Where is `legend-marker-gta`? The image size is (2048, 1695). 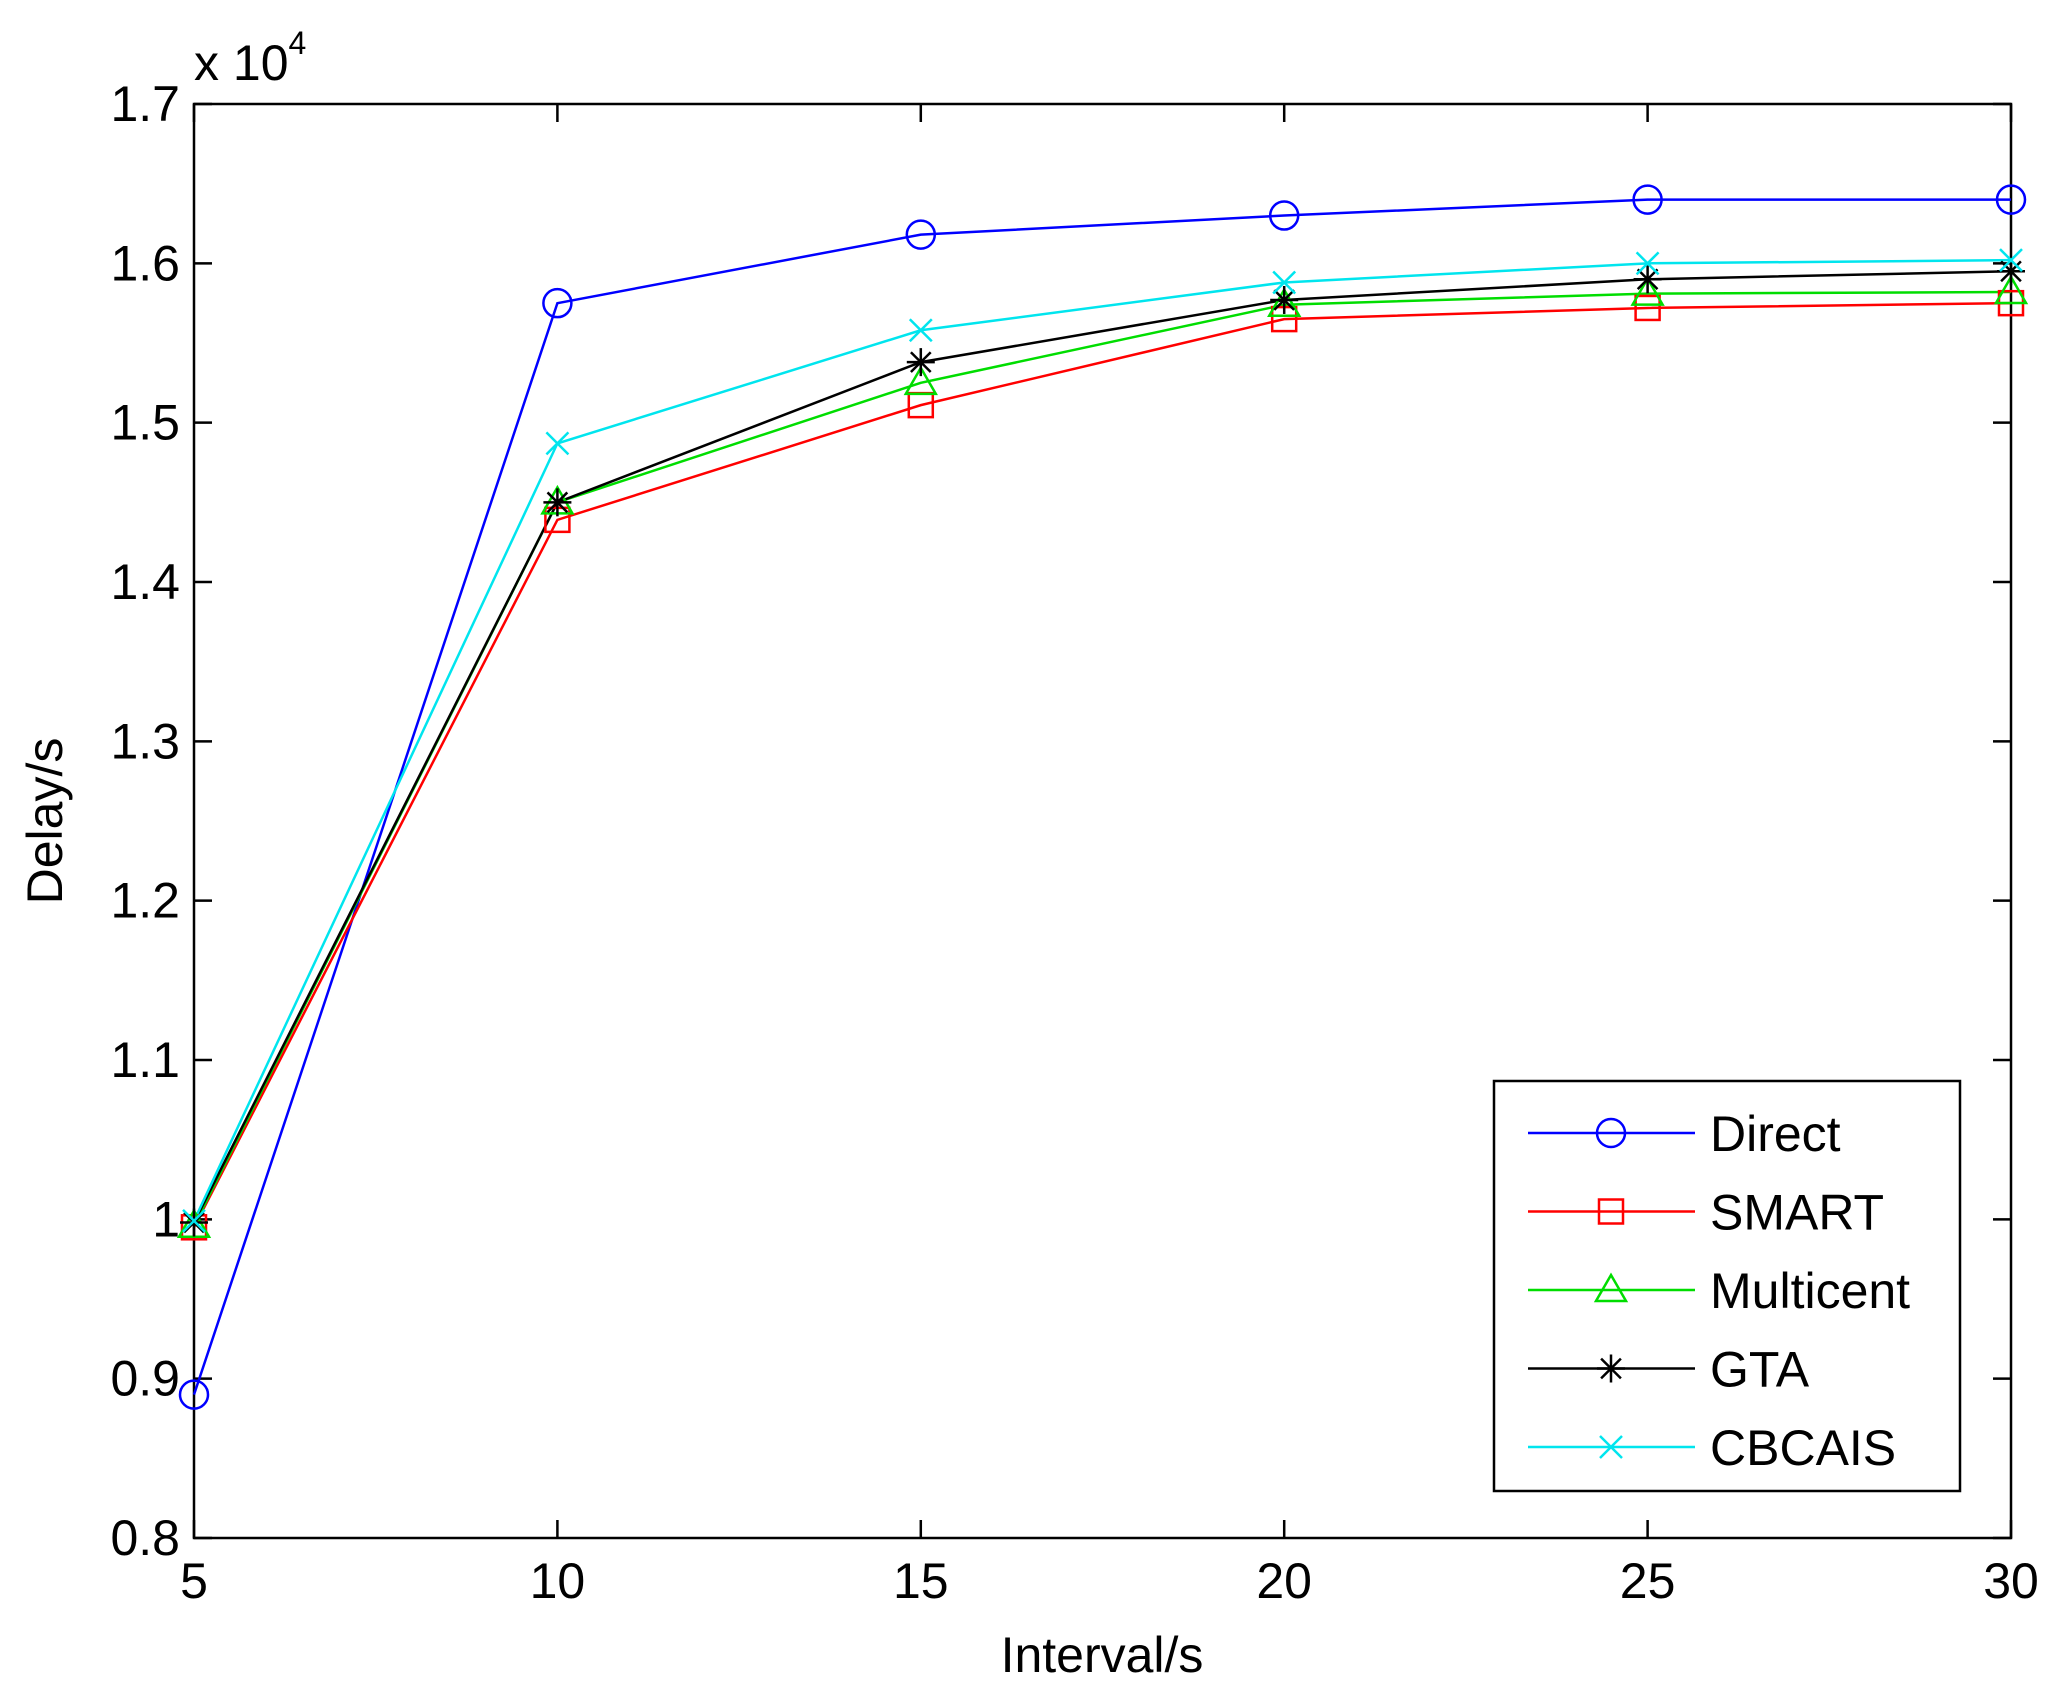
legend-marker-gta is located at coordinates (1611, 1368).